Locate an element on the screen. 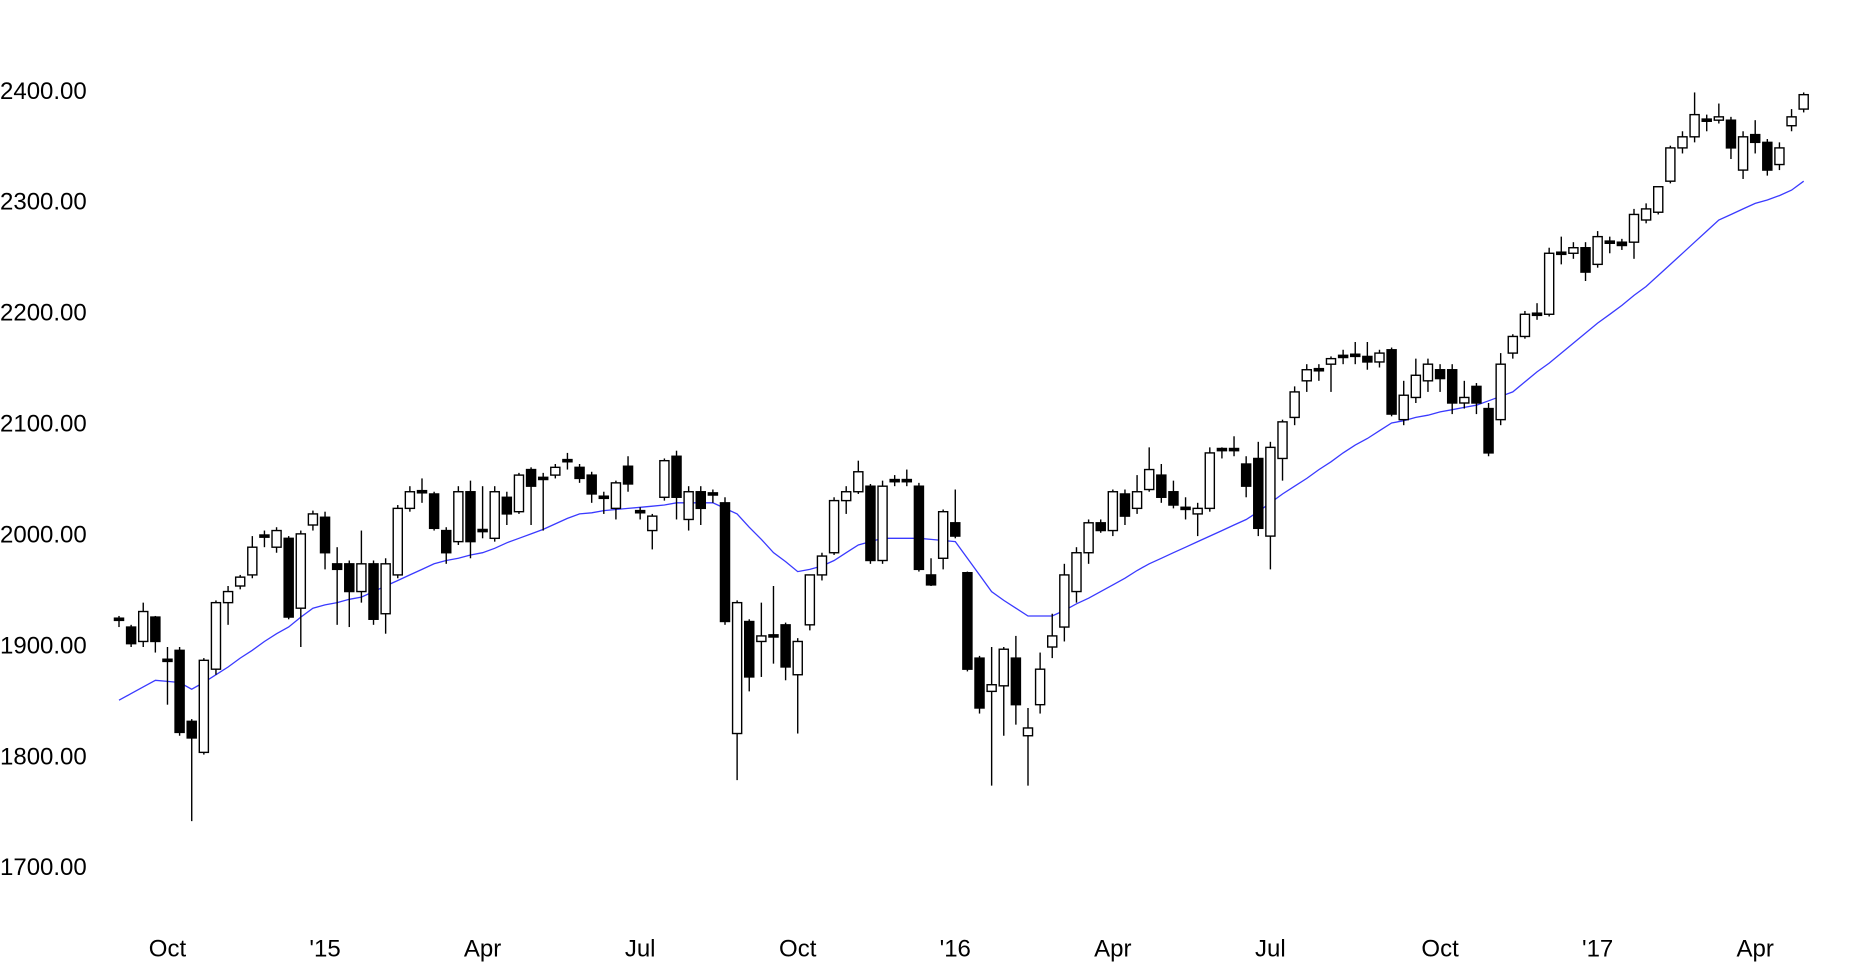 The width and height of the screenshot is (1859, 964). x-tick-label: Jul is located at coordinates (640, 948).